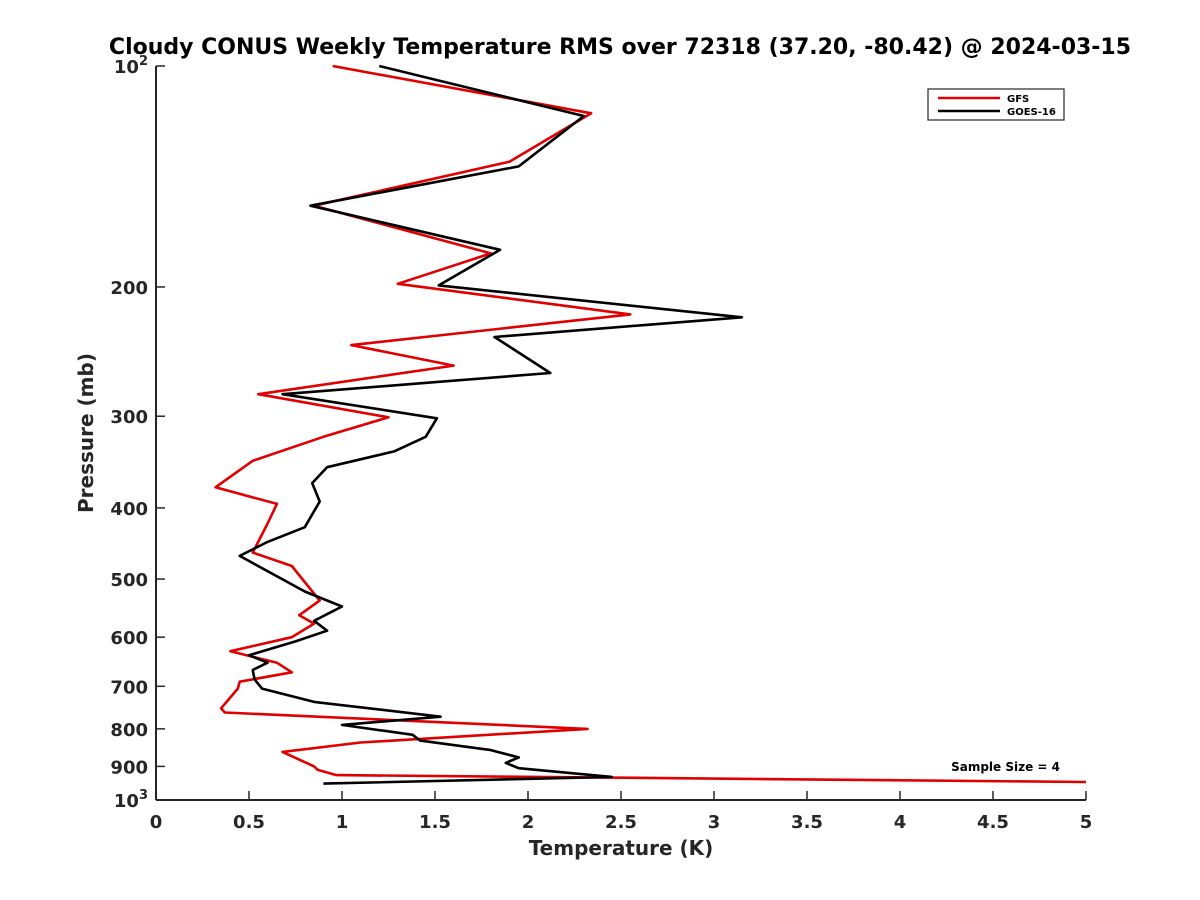 This screenshot has width=1200, height=900. I want to click on x-tick-label: 4, so click(900, 822).